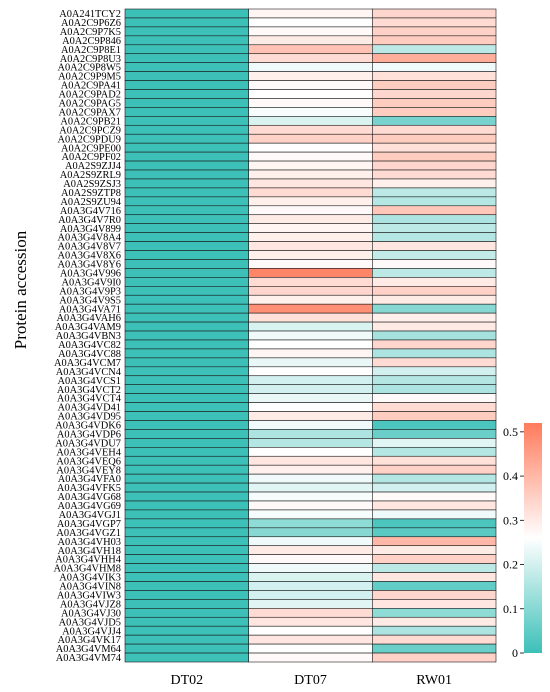 The height and width of the screenshot is (692, 550). What do you see at coordinates (87, 363) in the screenshot?
I see `row-label: A0A3G4VCM7` at bounding box center [87, 363].